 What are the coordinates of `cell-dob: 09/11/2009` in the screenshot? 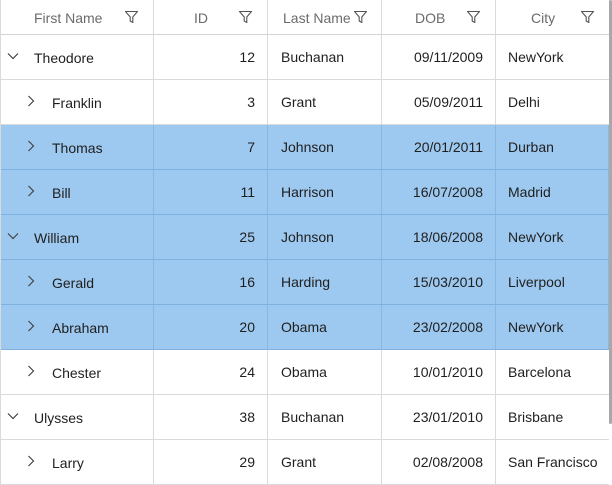 It's located at (439, 57).